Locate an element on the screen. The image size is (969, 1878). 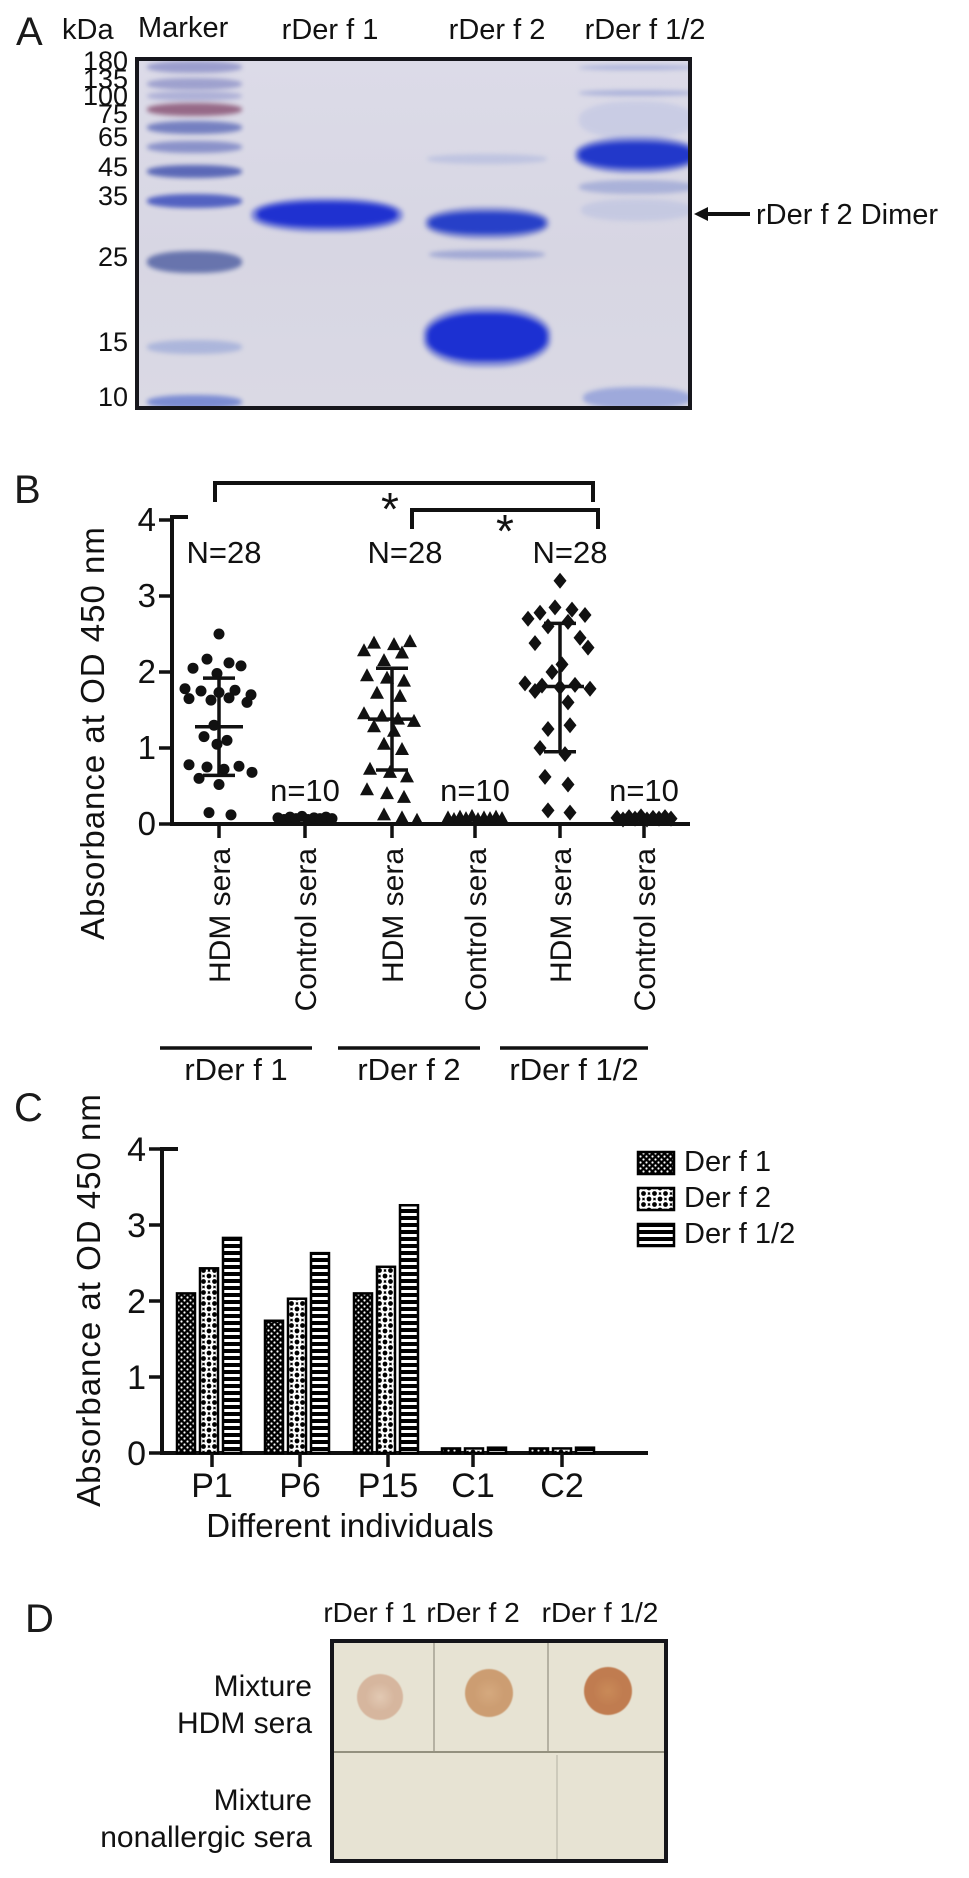
kda-header: kDa is located at coordinates (88, 30).